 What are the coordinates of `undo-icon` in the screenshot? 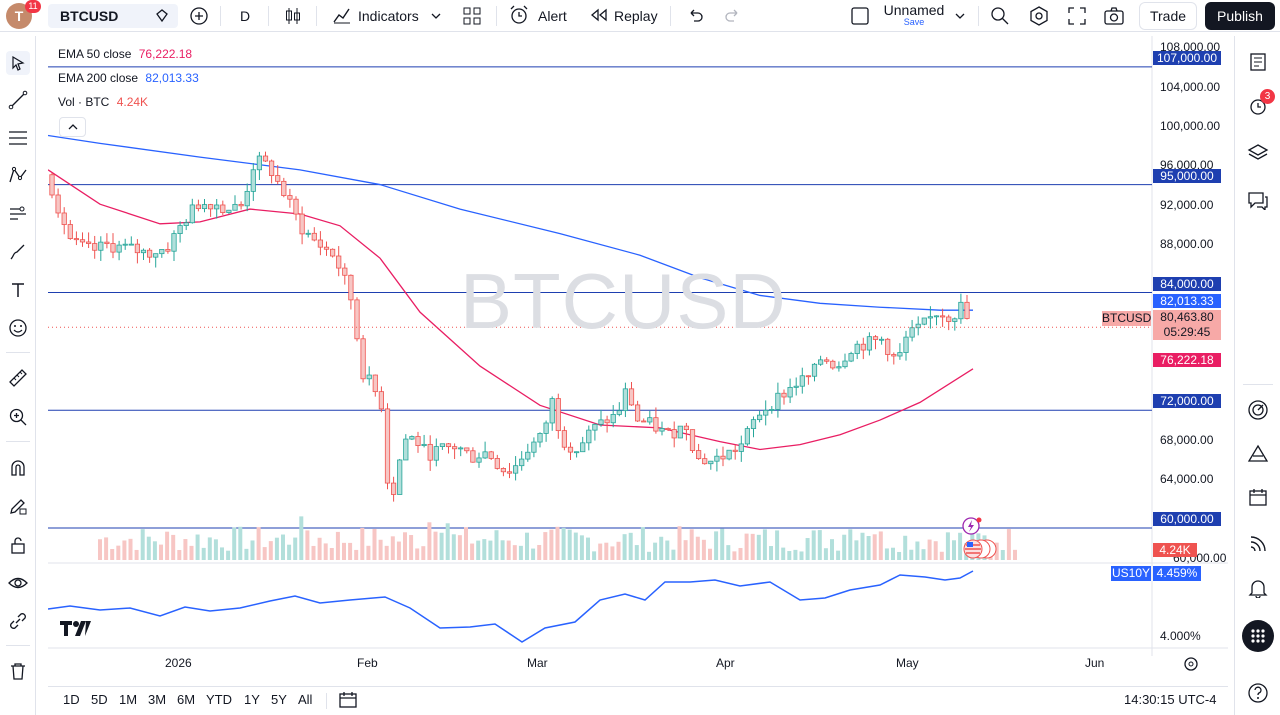 It's located at (695, 16).